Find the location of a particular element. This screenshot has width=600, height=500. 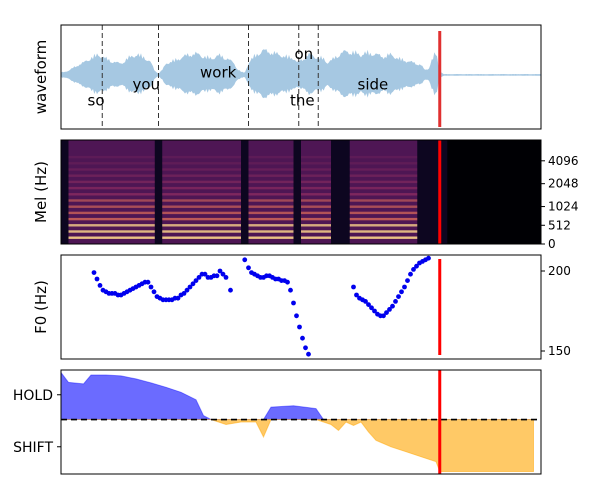

f0-ytick-label-0: 150 is located at coordinates (559, 351).